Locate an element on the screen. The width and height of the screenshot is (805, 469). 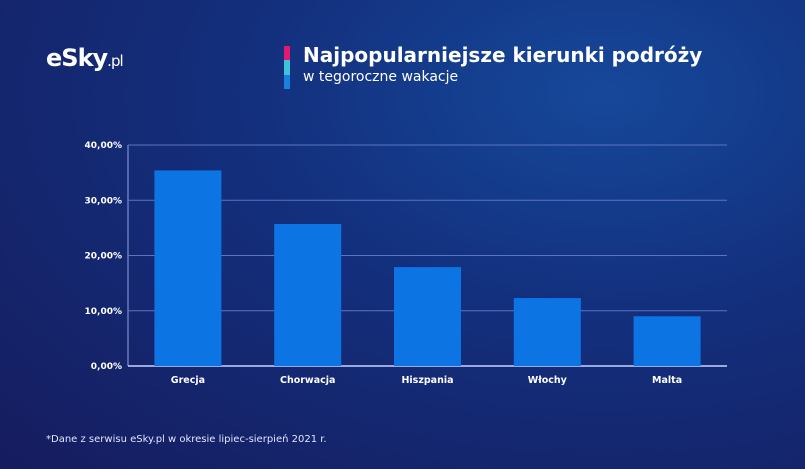
bar-grecja is located at coordinates (188, 268).